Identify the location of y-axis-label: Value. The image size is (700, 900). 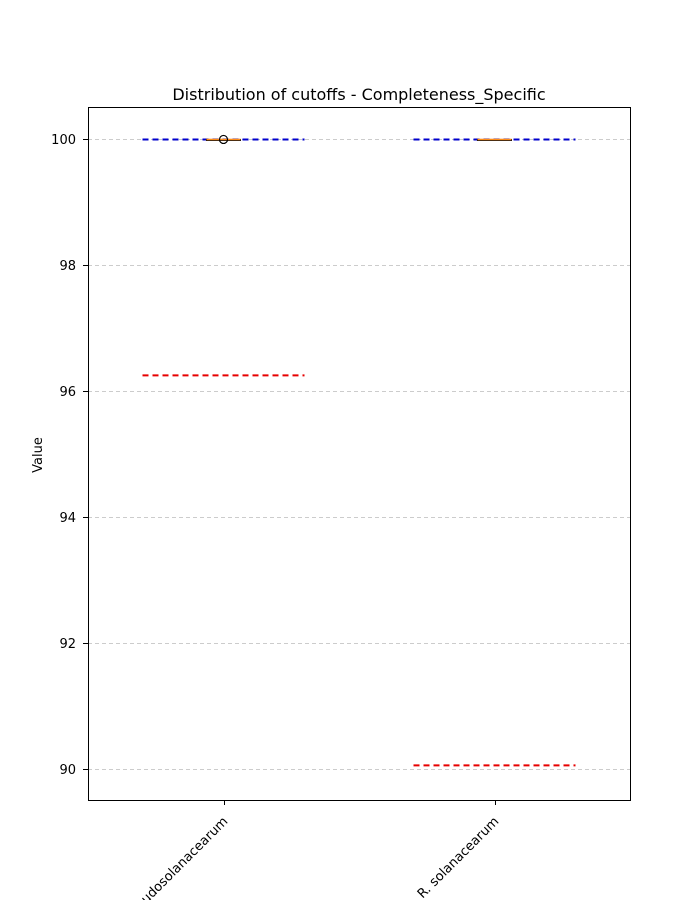
(38, 455).